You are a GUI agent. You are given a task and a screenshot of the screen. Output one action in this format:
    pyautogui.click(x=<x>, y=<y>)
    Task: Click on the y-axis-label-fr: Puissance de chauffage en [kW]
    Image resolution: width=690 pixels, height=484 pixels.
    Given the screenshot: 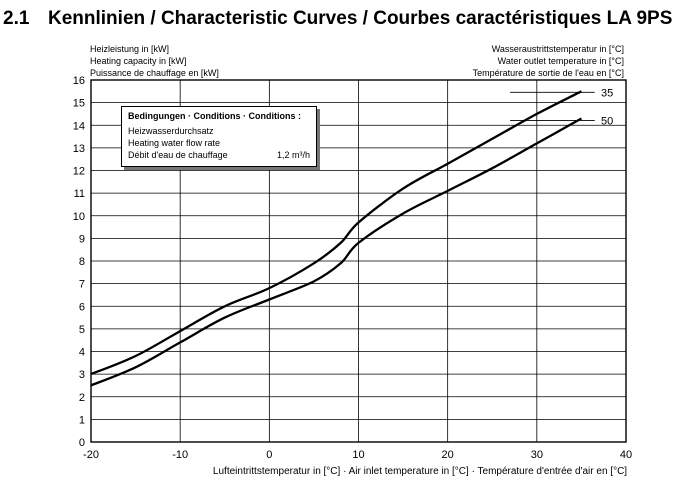 What is the action you would take?
    pyautogui.click(x=154, y=73)
    